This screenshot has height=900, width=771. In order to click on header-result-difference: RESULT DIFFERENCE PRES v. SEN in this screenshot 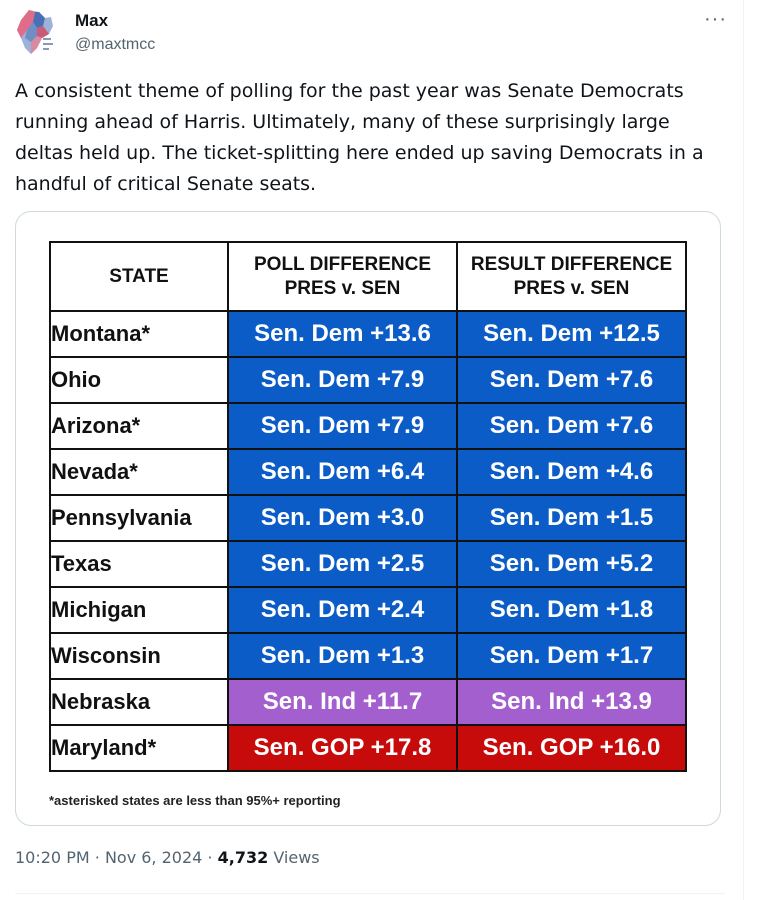, I will do `click(571, 276)`.